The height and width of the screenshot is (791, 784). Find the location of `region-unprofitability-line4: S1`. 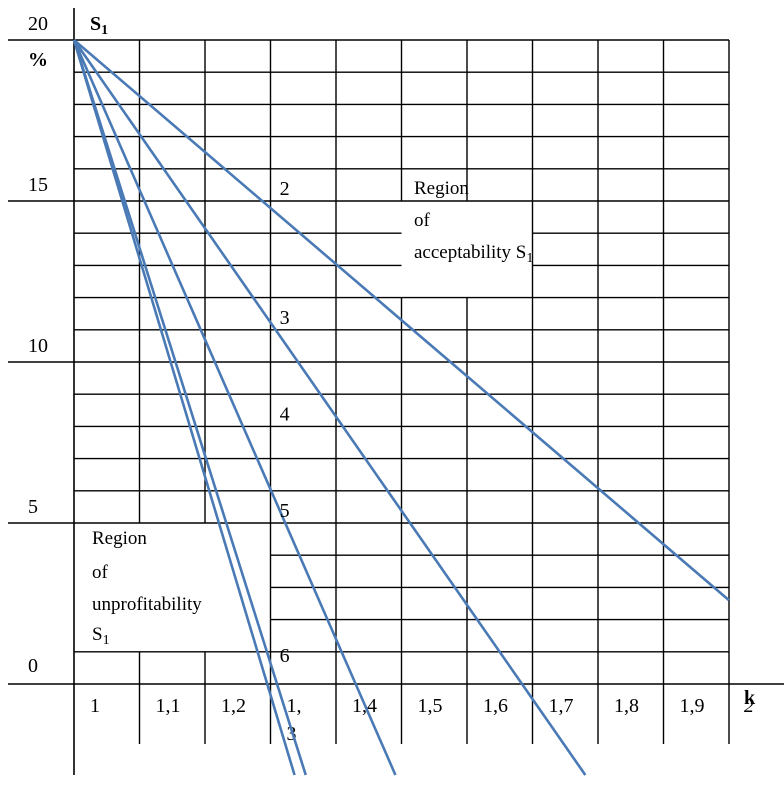

region-unprofitability-line4: S1 is located at coordinates (101, 636).